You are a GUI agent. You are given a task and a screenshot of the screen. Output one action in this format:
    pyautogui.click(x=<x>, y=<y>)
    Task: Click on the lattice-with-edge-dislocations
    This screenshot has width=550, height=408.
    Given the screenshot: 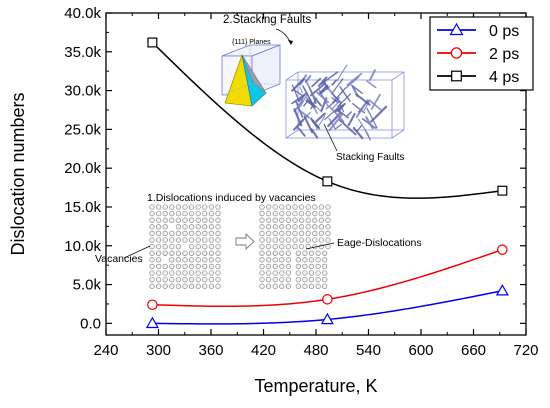 What is the action you would take?
    pyautogui.click(x=295, y=246)
    